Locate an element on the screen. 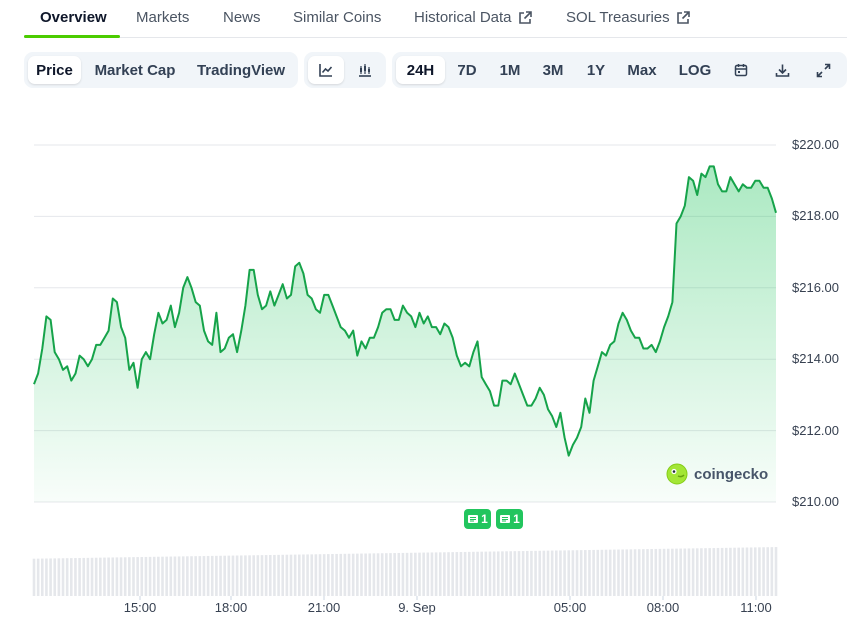  coingecko-logo-icon is located at coordinates (677, 474).